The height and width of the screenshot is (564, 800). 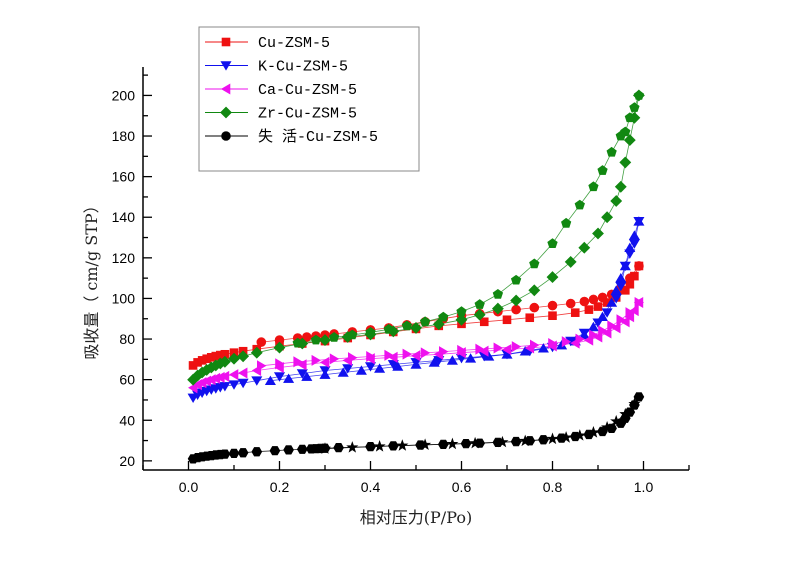 What do you see at coordinates (127, 380) in the screenshot?
I see `y-tick-label: 60` at bounding box center [127, 380].